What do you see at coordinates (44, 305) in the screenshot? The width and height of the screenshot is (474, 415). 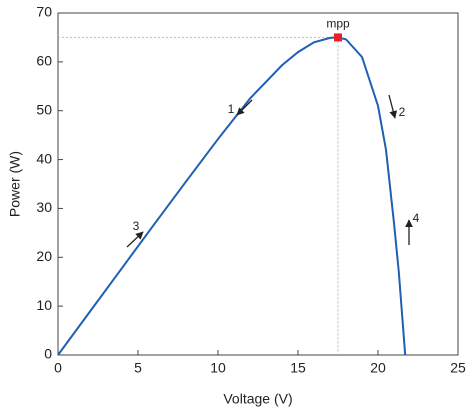 I see `y-tick-label: 10` at bounding box center [44, 305].